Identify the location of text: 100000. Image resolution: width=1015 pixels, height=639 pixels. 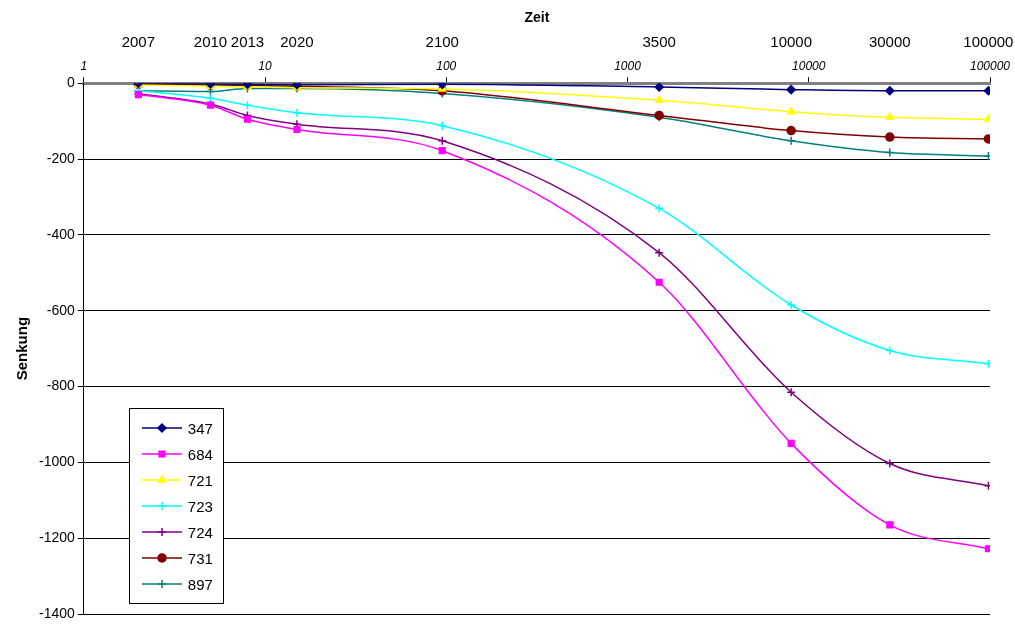
(988, 42).